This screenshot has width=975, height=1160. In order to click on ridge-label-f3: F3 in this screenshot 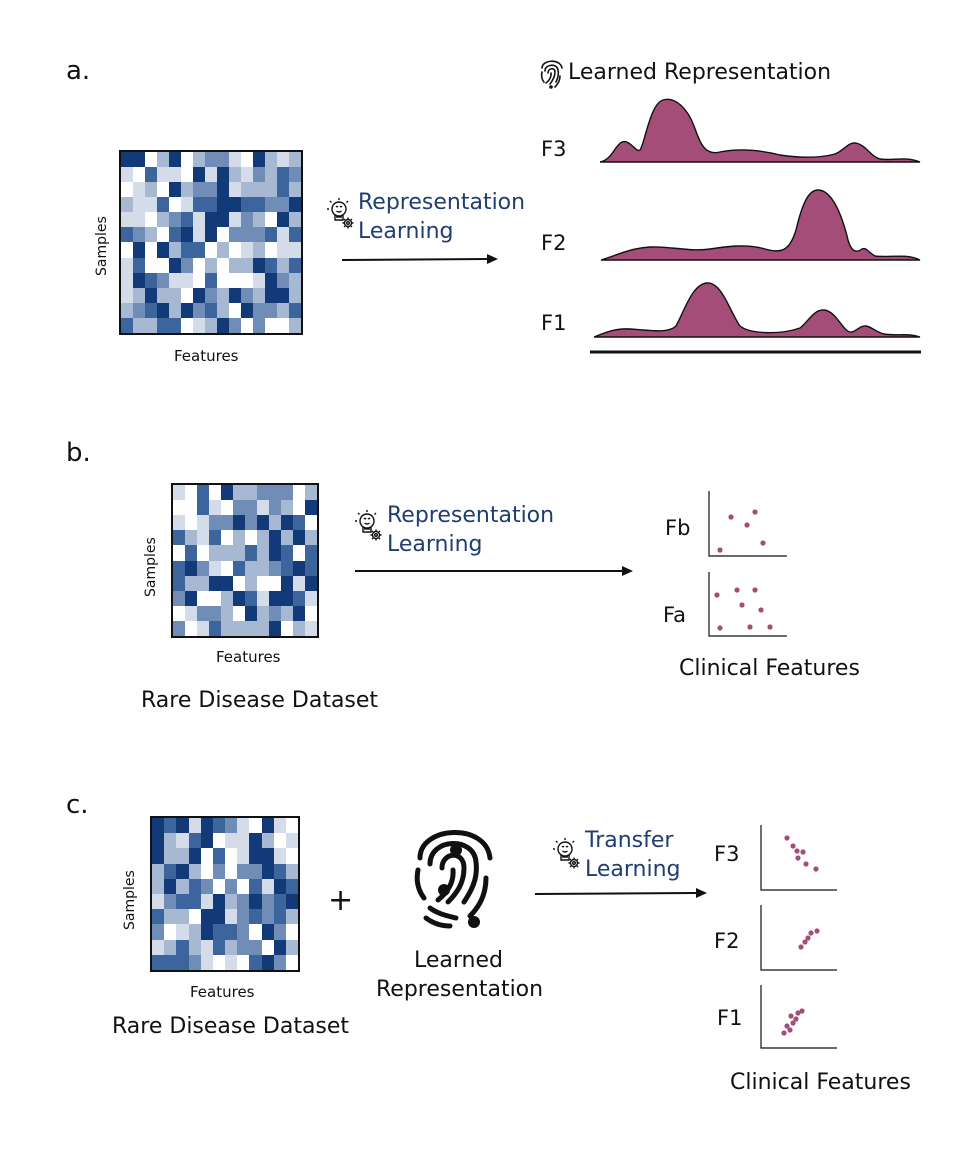, I will do `click(554, 149)`.